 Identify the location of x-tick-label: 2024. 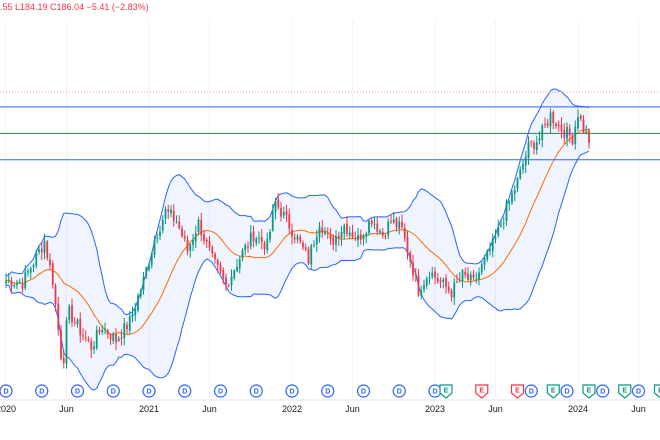
(578, 409).